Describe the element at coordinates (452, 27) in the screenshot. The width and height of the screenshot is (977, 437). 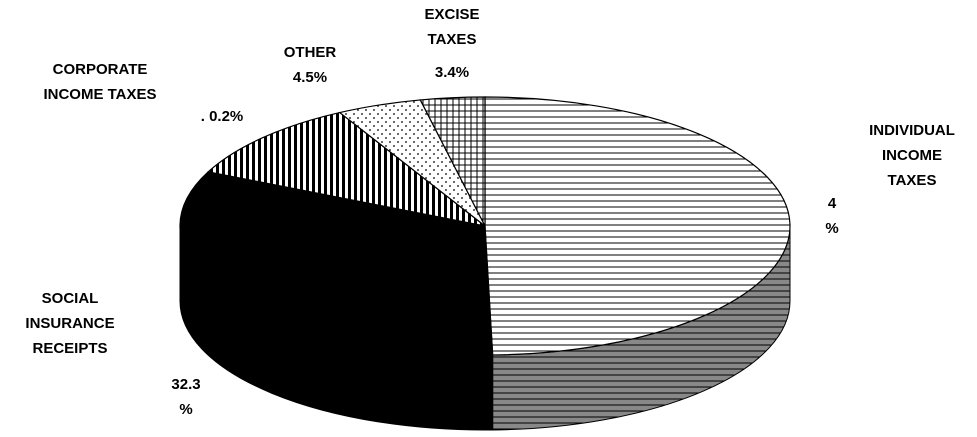
I see `category-label: EXCISE TAXES` at that location.